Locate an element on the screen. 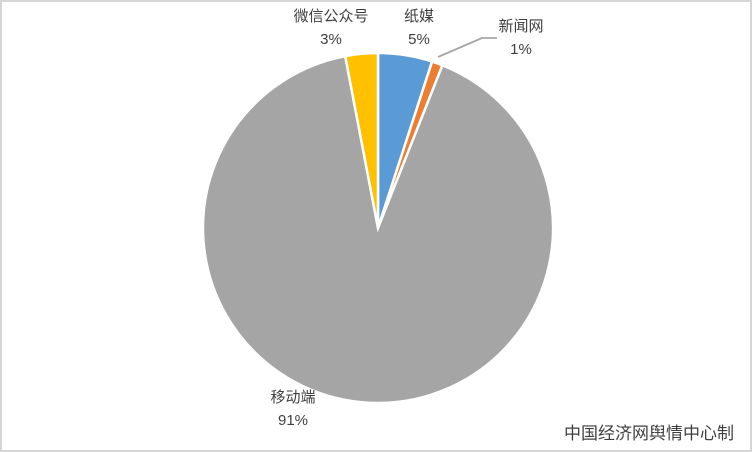 The width and height of the screenshot is (752, 452). label-leader-line is located at coordinates (467, 47).